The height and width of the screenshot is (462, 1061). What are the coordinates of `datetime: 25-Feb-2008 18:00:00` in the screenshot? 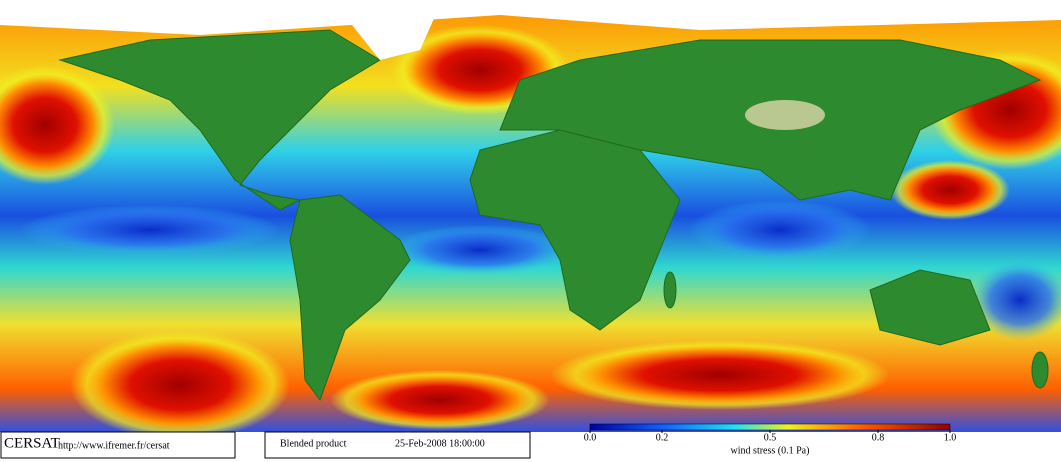 It's located at (440, 443).